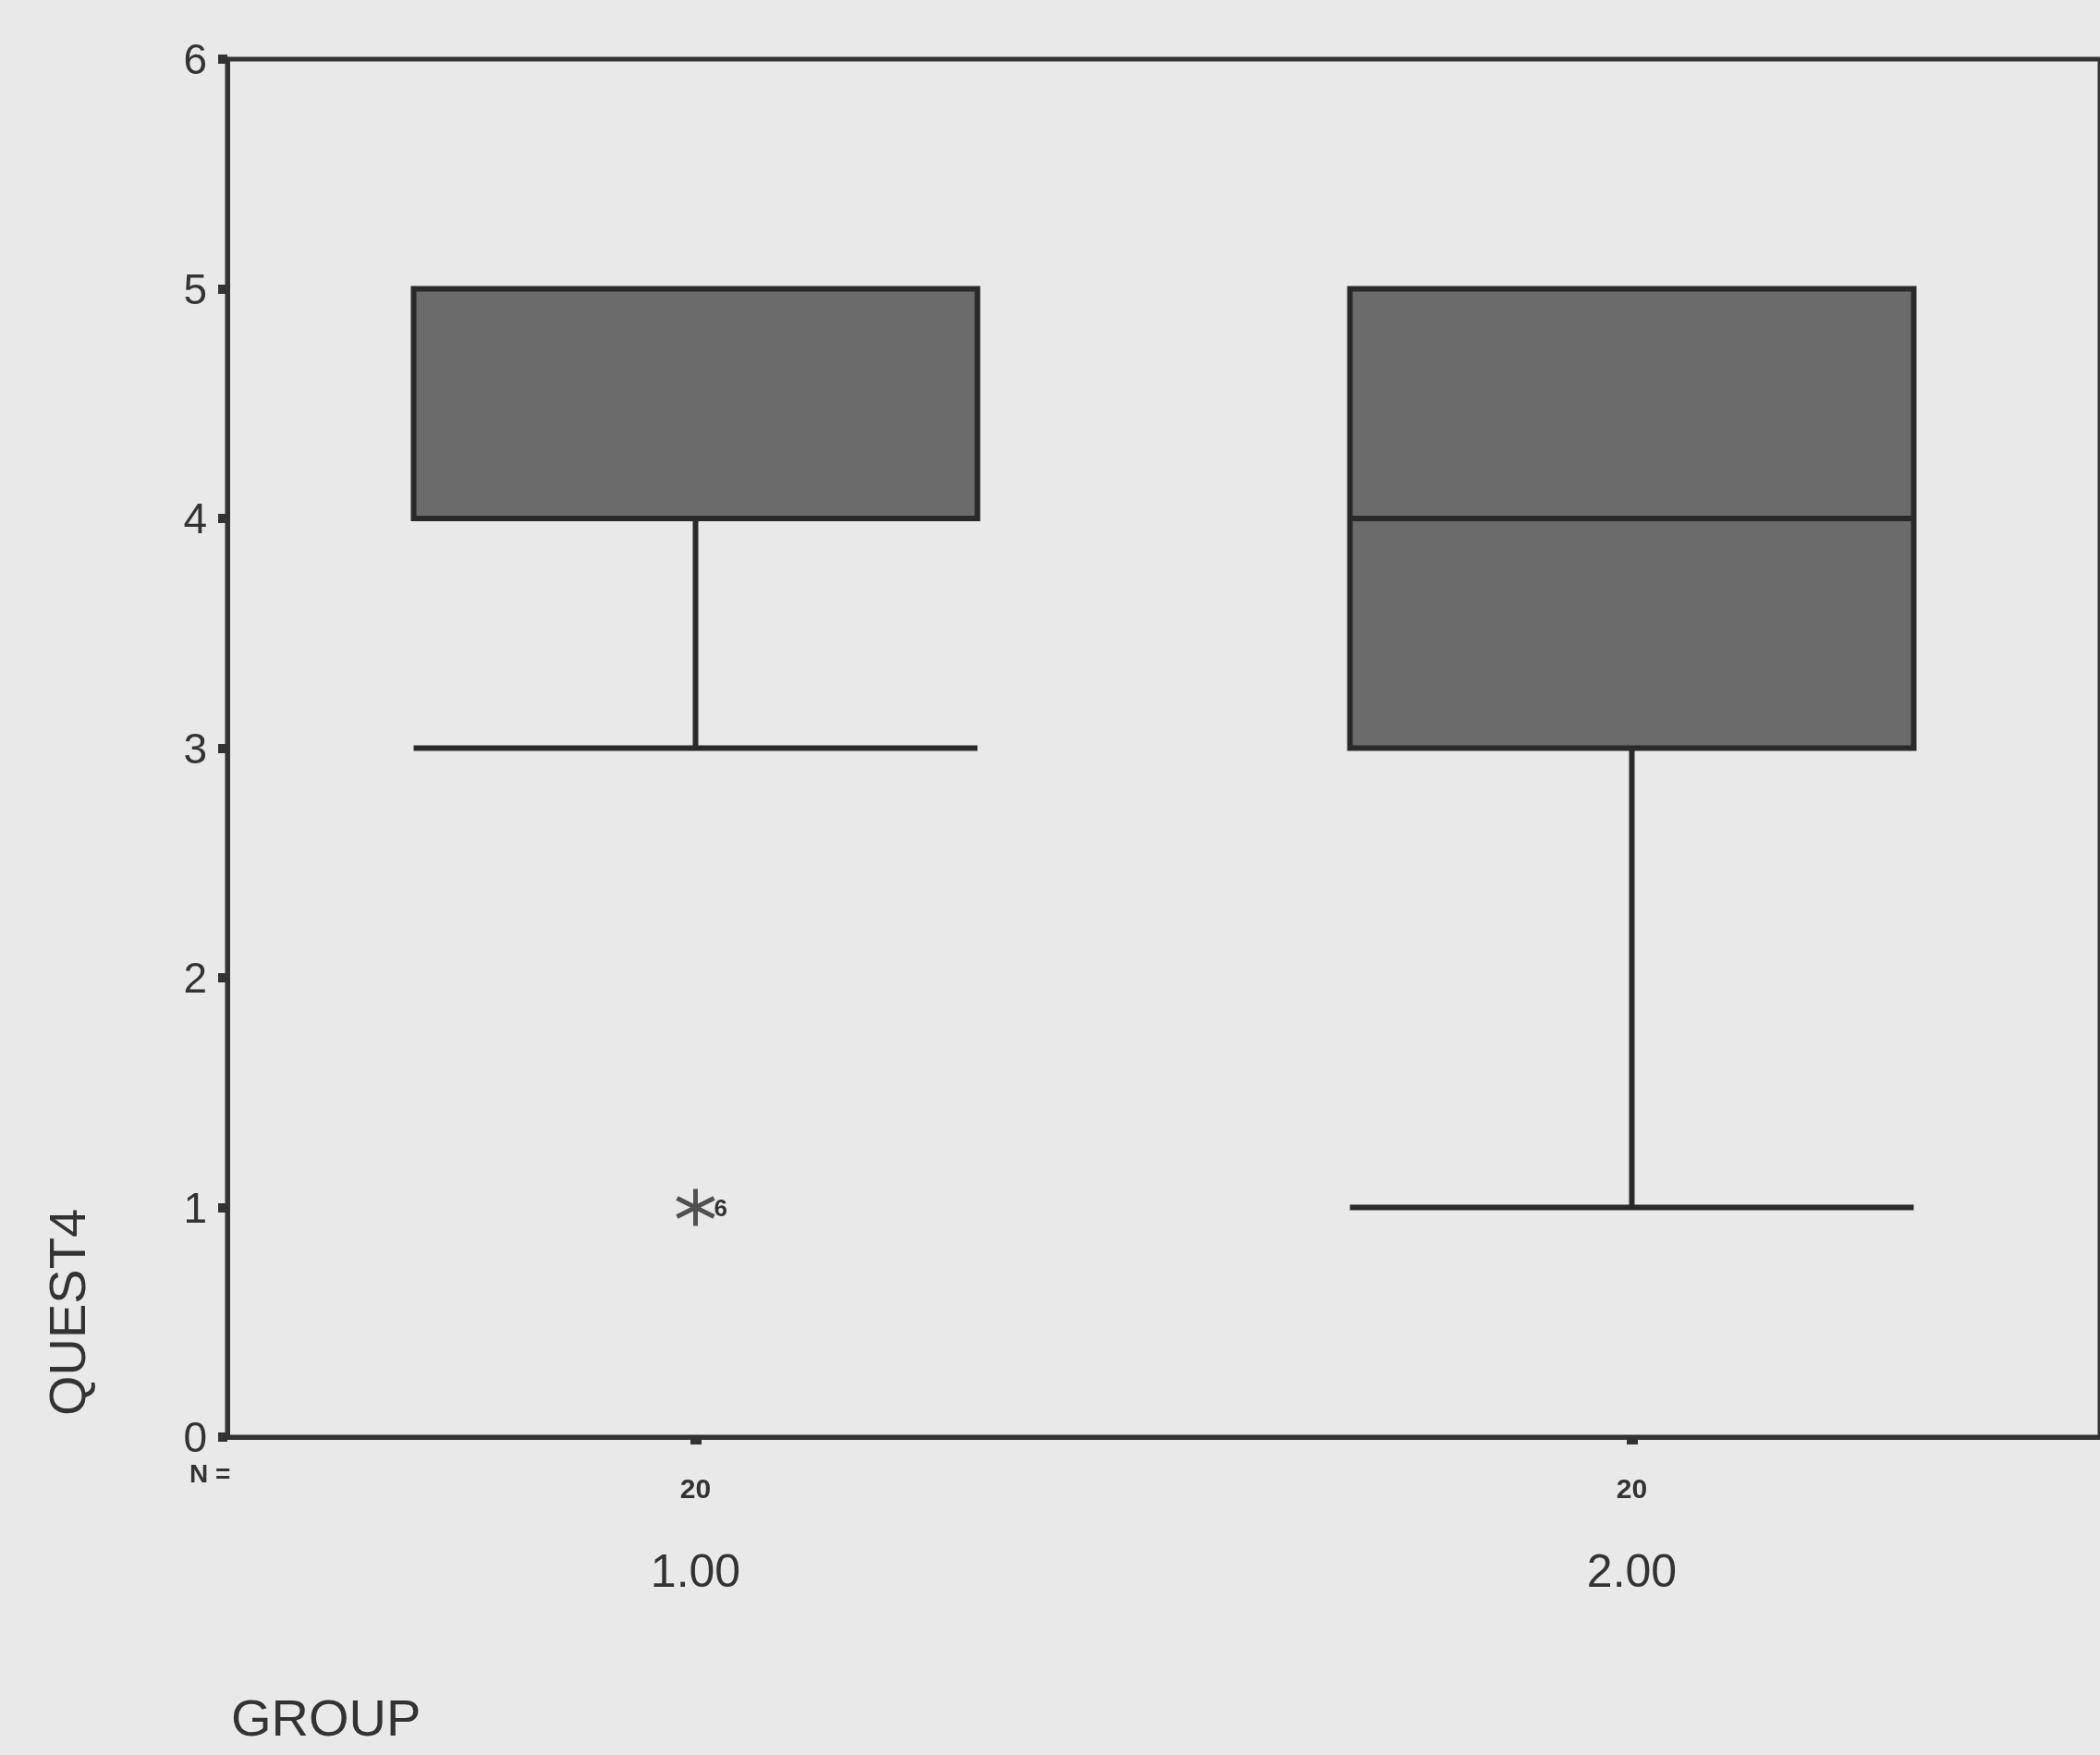 Image resolution: width=2100 pixels, height=1755 pixels. I want to click on y-tick-label: 5, so click(195, 288).